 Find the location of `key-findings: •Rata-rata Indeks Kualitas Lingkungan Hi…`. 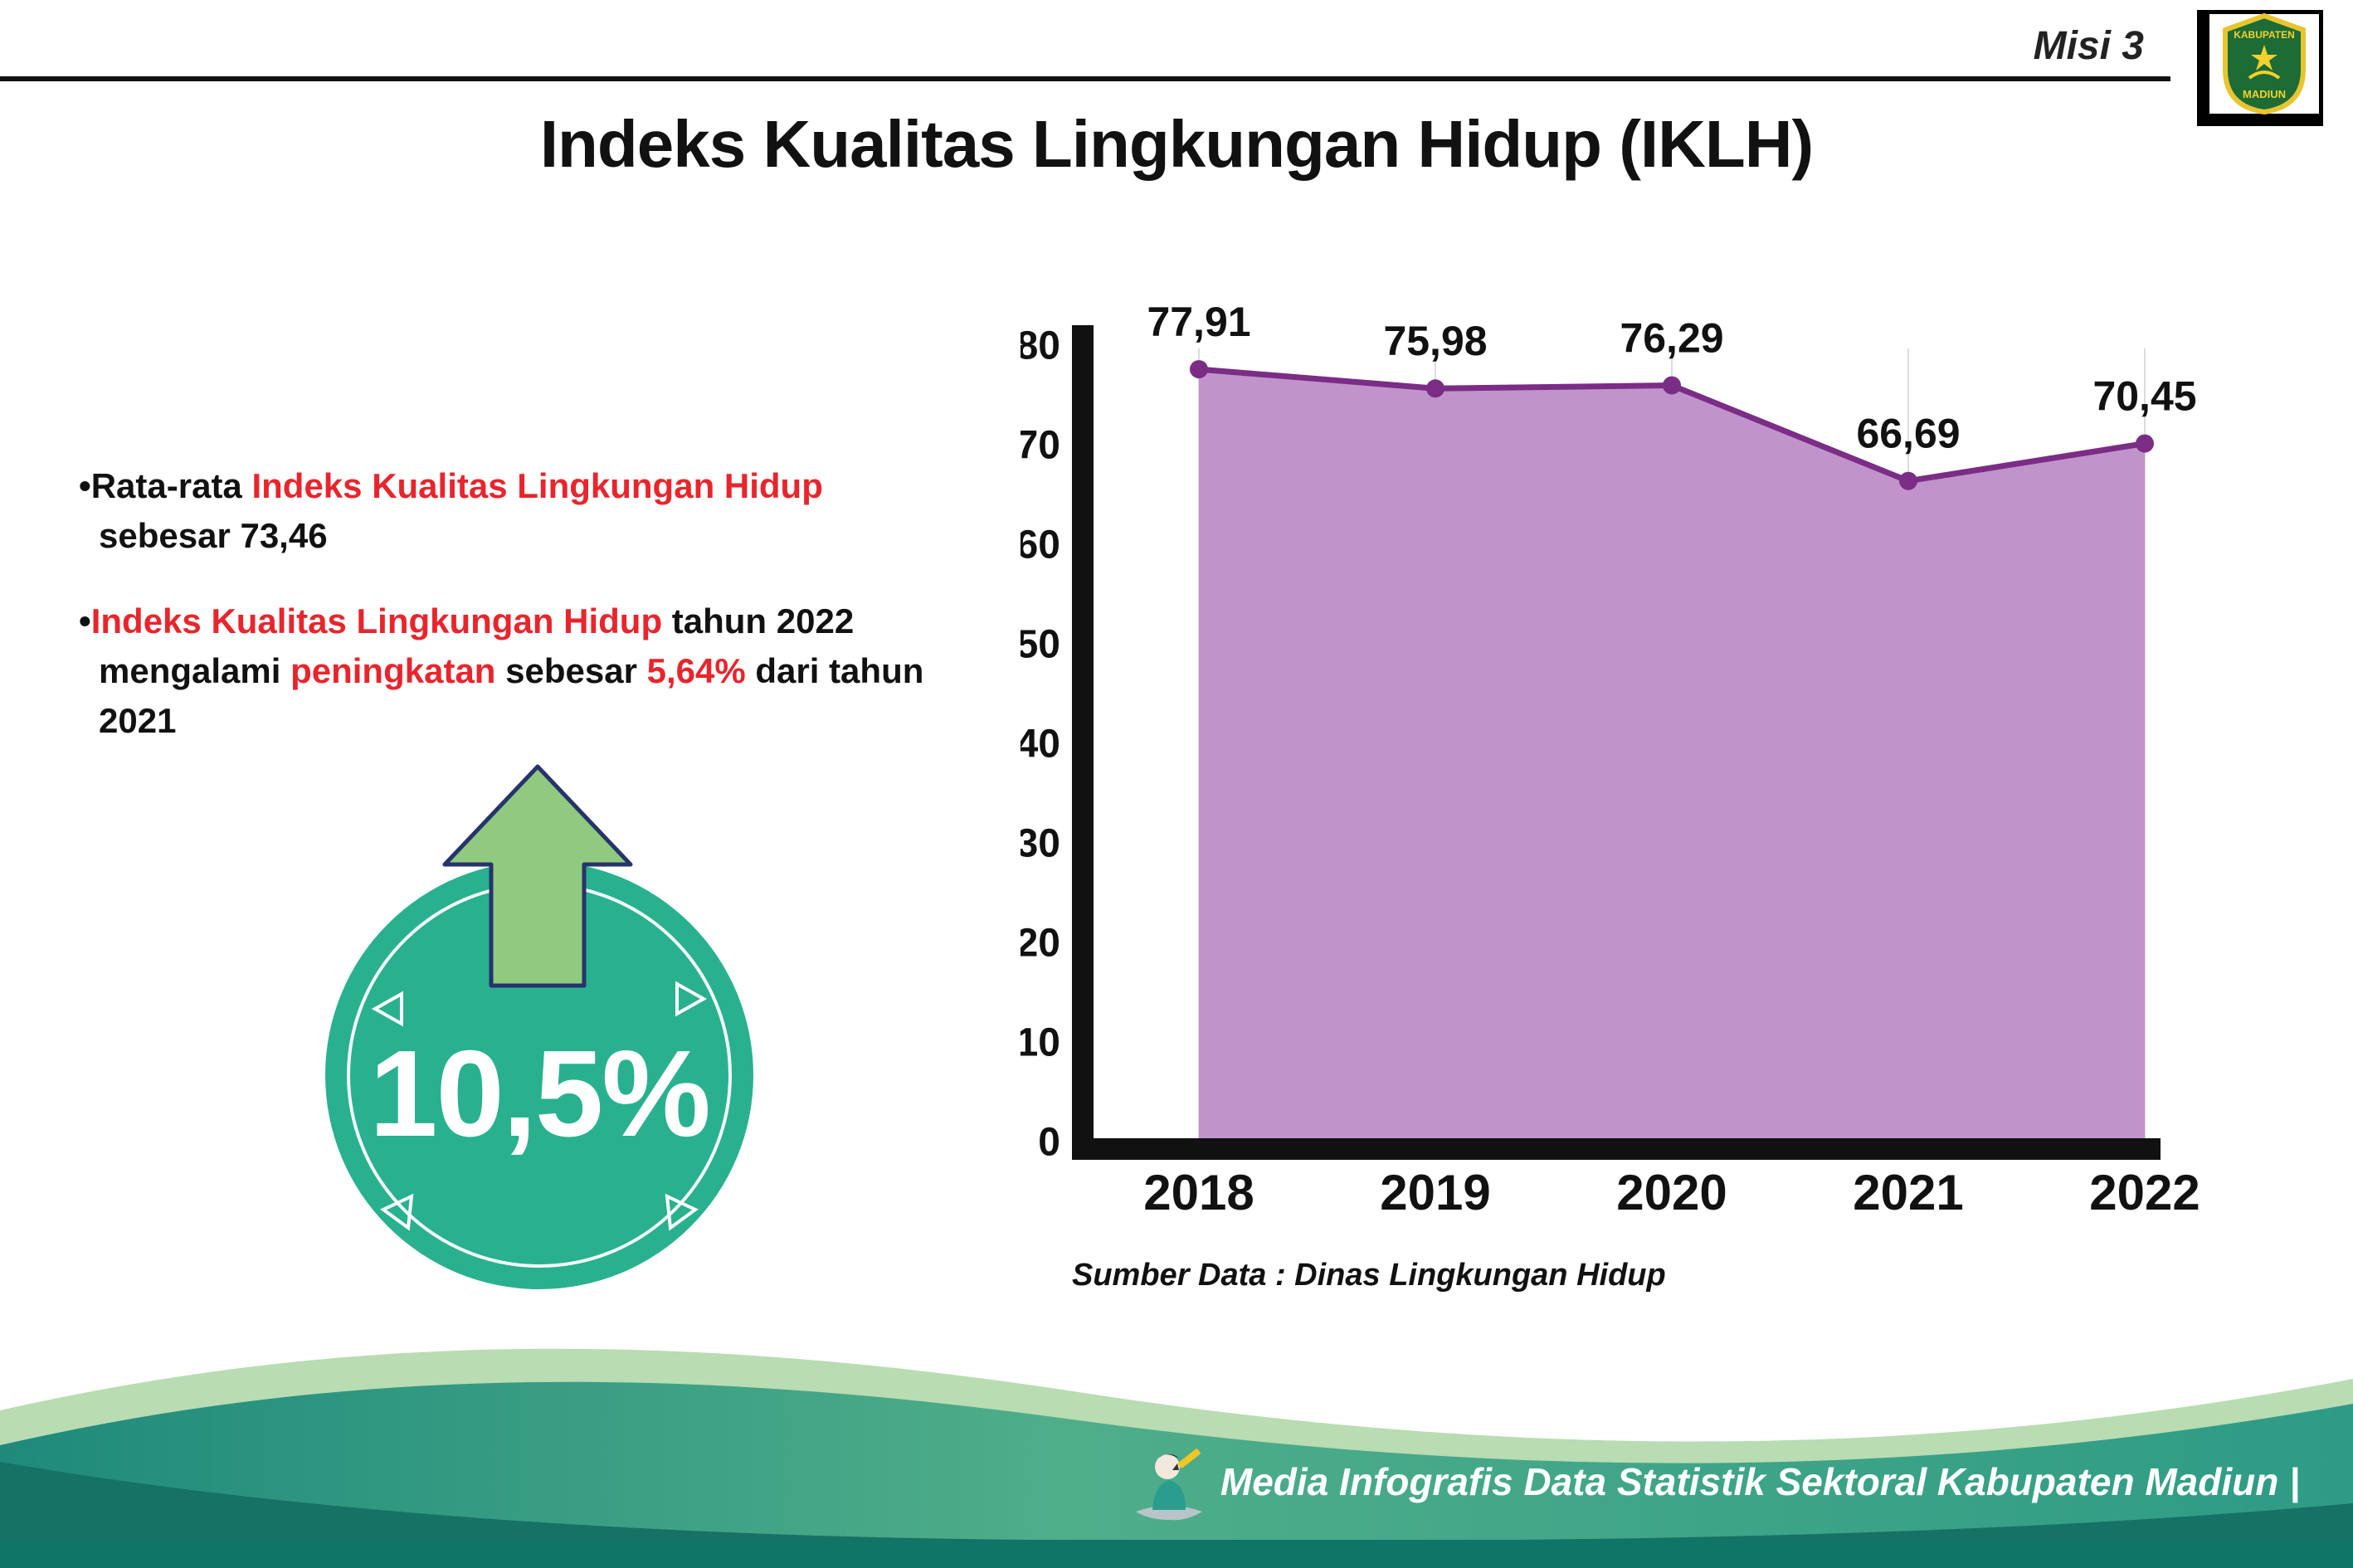

key-findings: •Rata-rata Indeks Kualitas Lingkungan Hi… is located at coordinates (510, 621).